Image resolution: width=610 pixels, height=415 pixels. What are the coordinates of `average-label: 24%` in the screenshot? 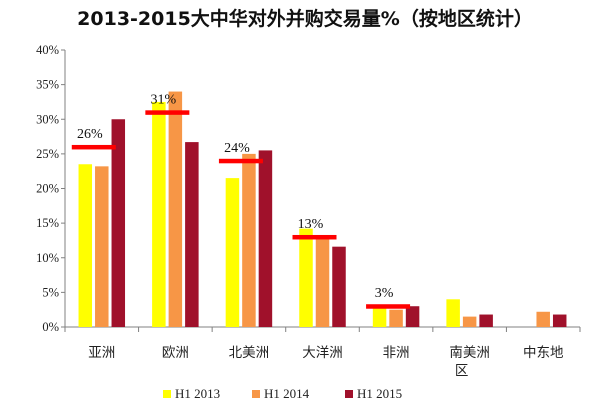 It's located at (237, 148).